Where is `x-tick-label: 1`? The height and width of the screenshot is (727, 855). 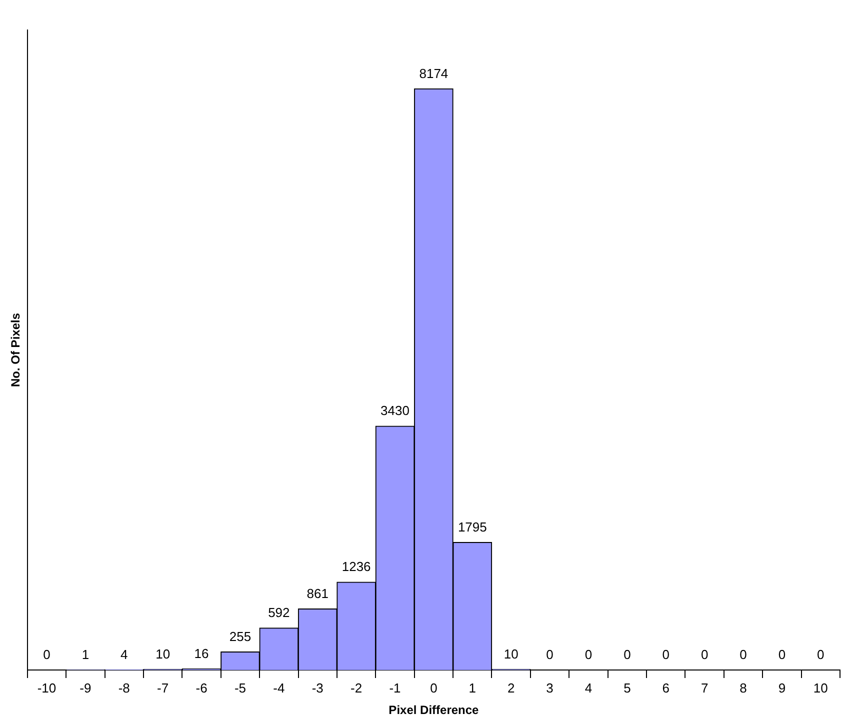
x-tick-label: 1 is located at coordinates (472, 688).